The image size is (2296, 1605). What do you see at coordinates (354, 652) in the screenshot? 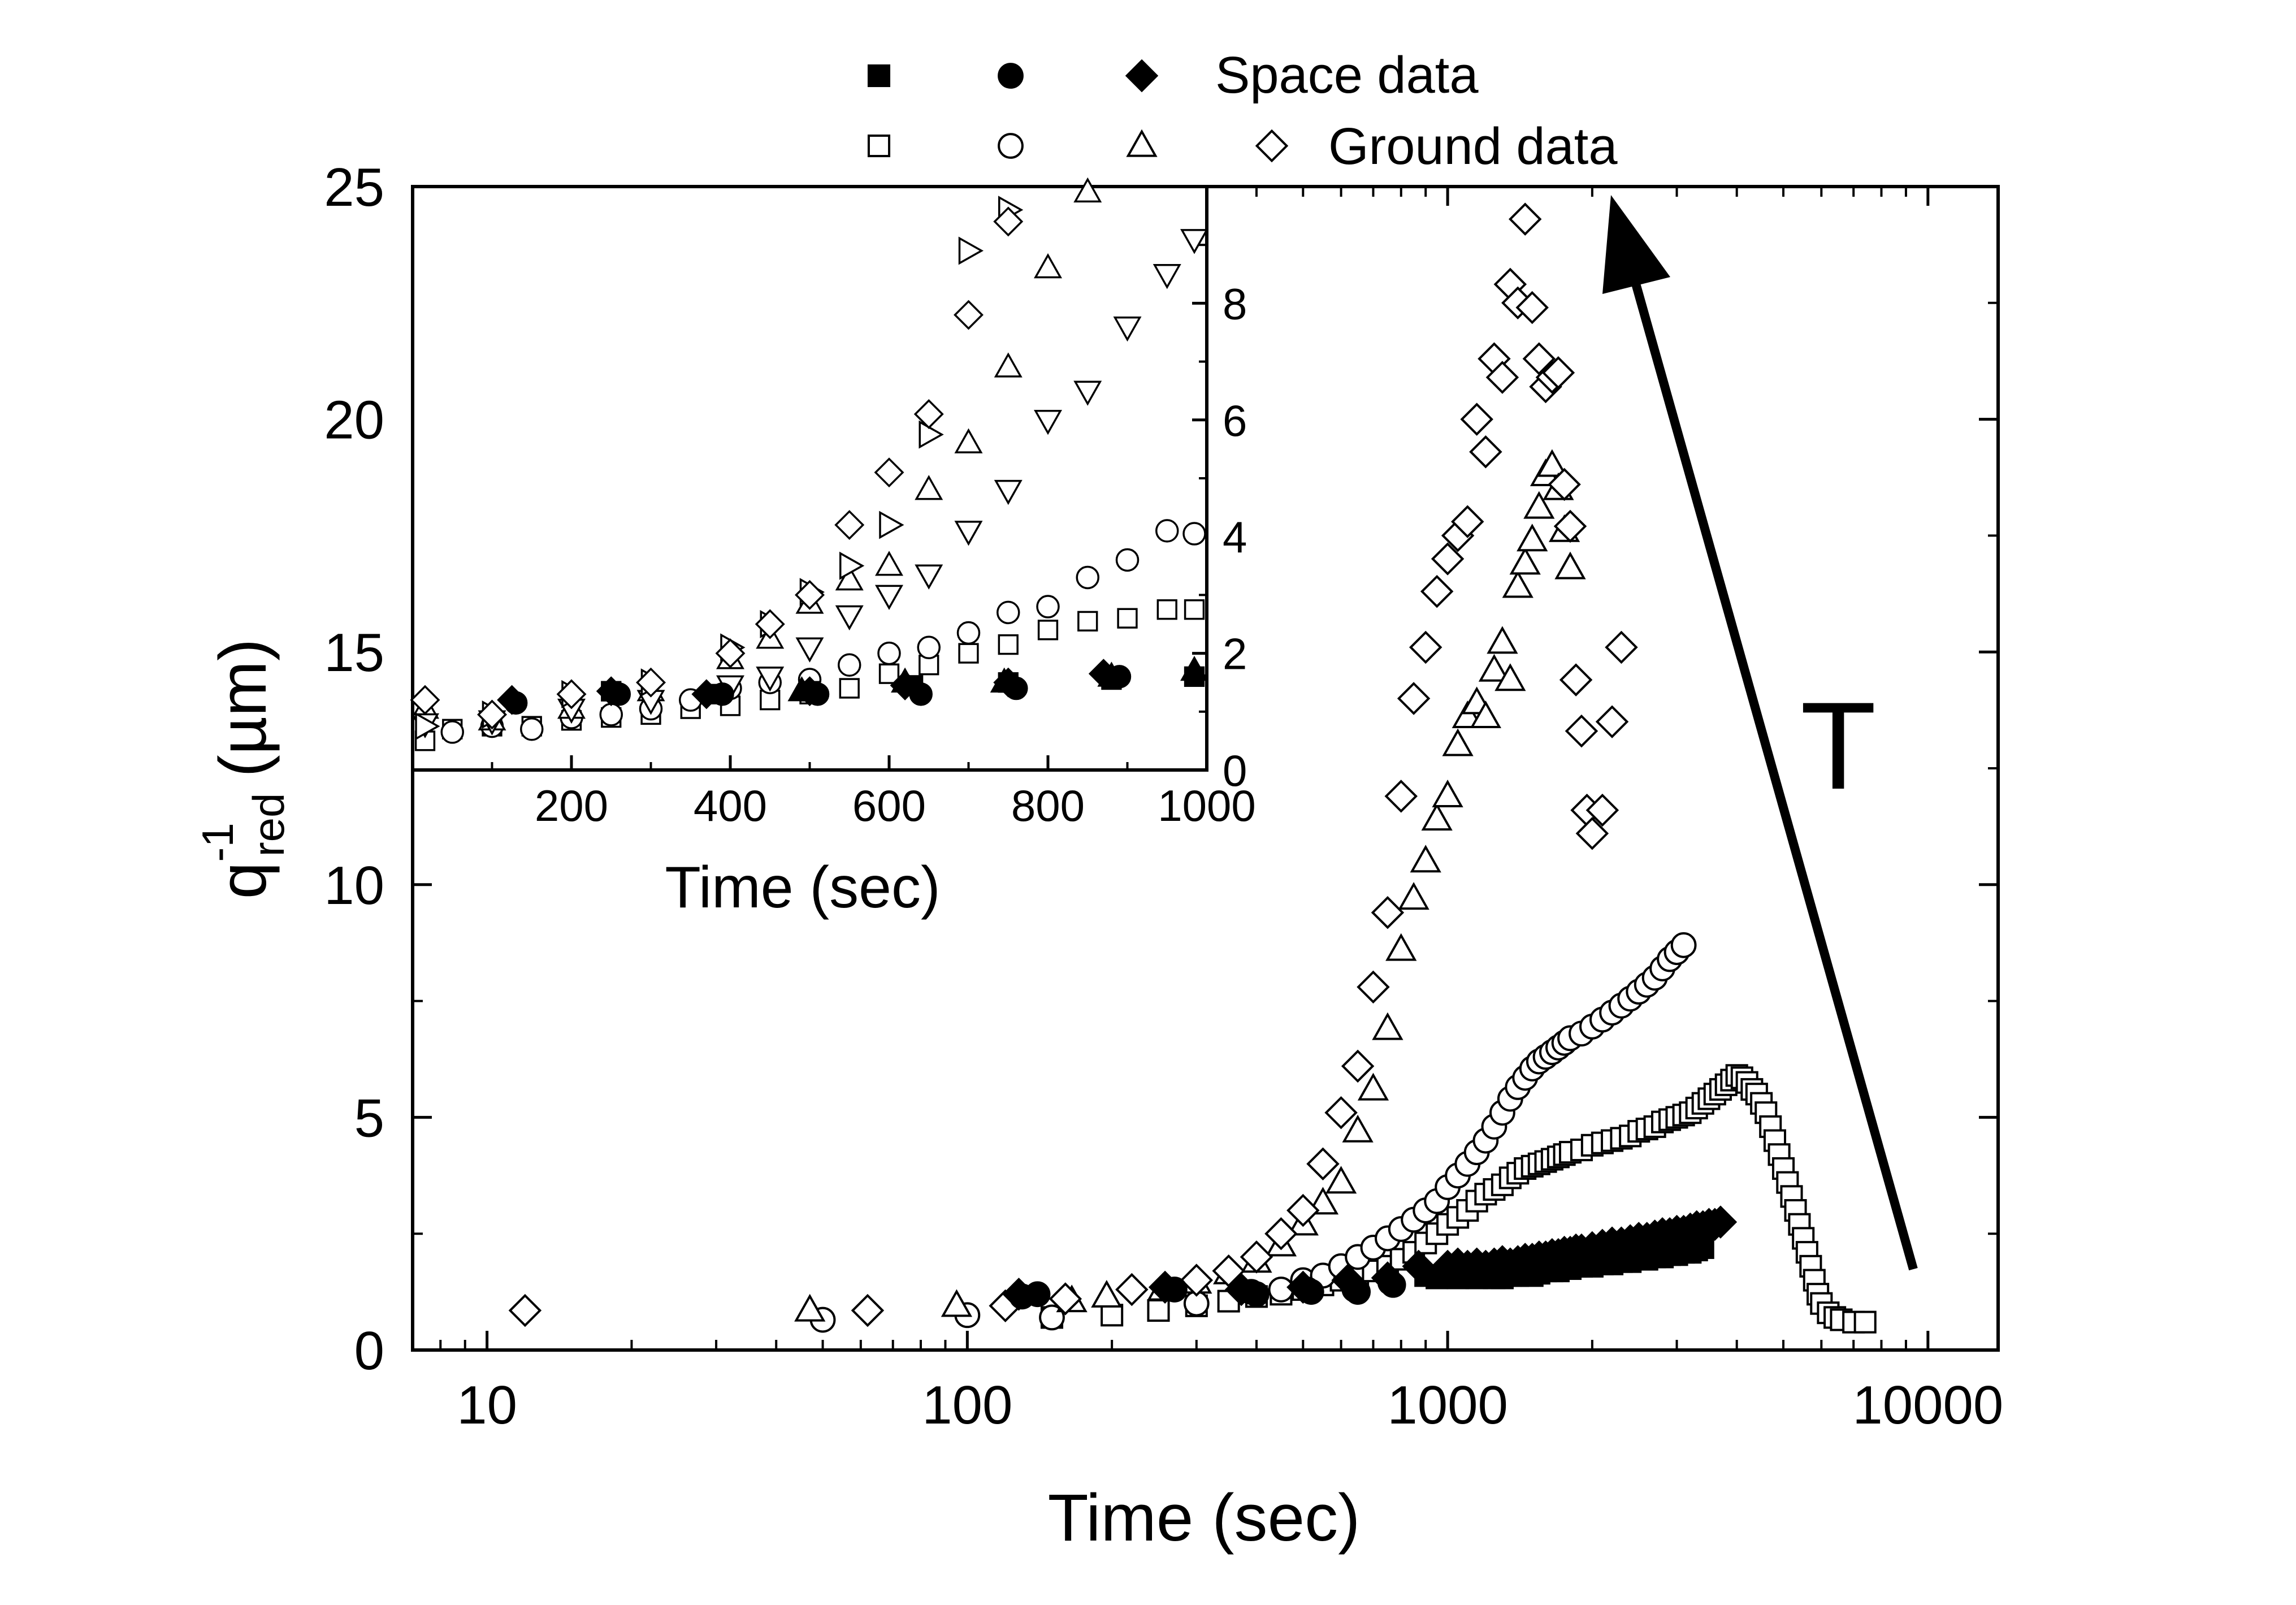
I see `y-tick-label: 15` at bounding box center [354, 652].